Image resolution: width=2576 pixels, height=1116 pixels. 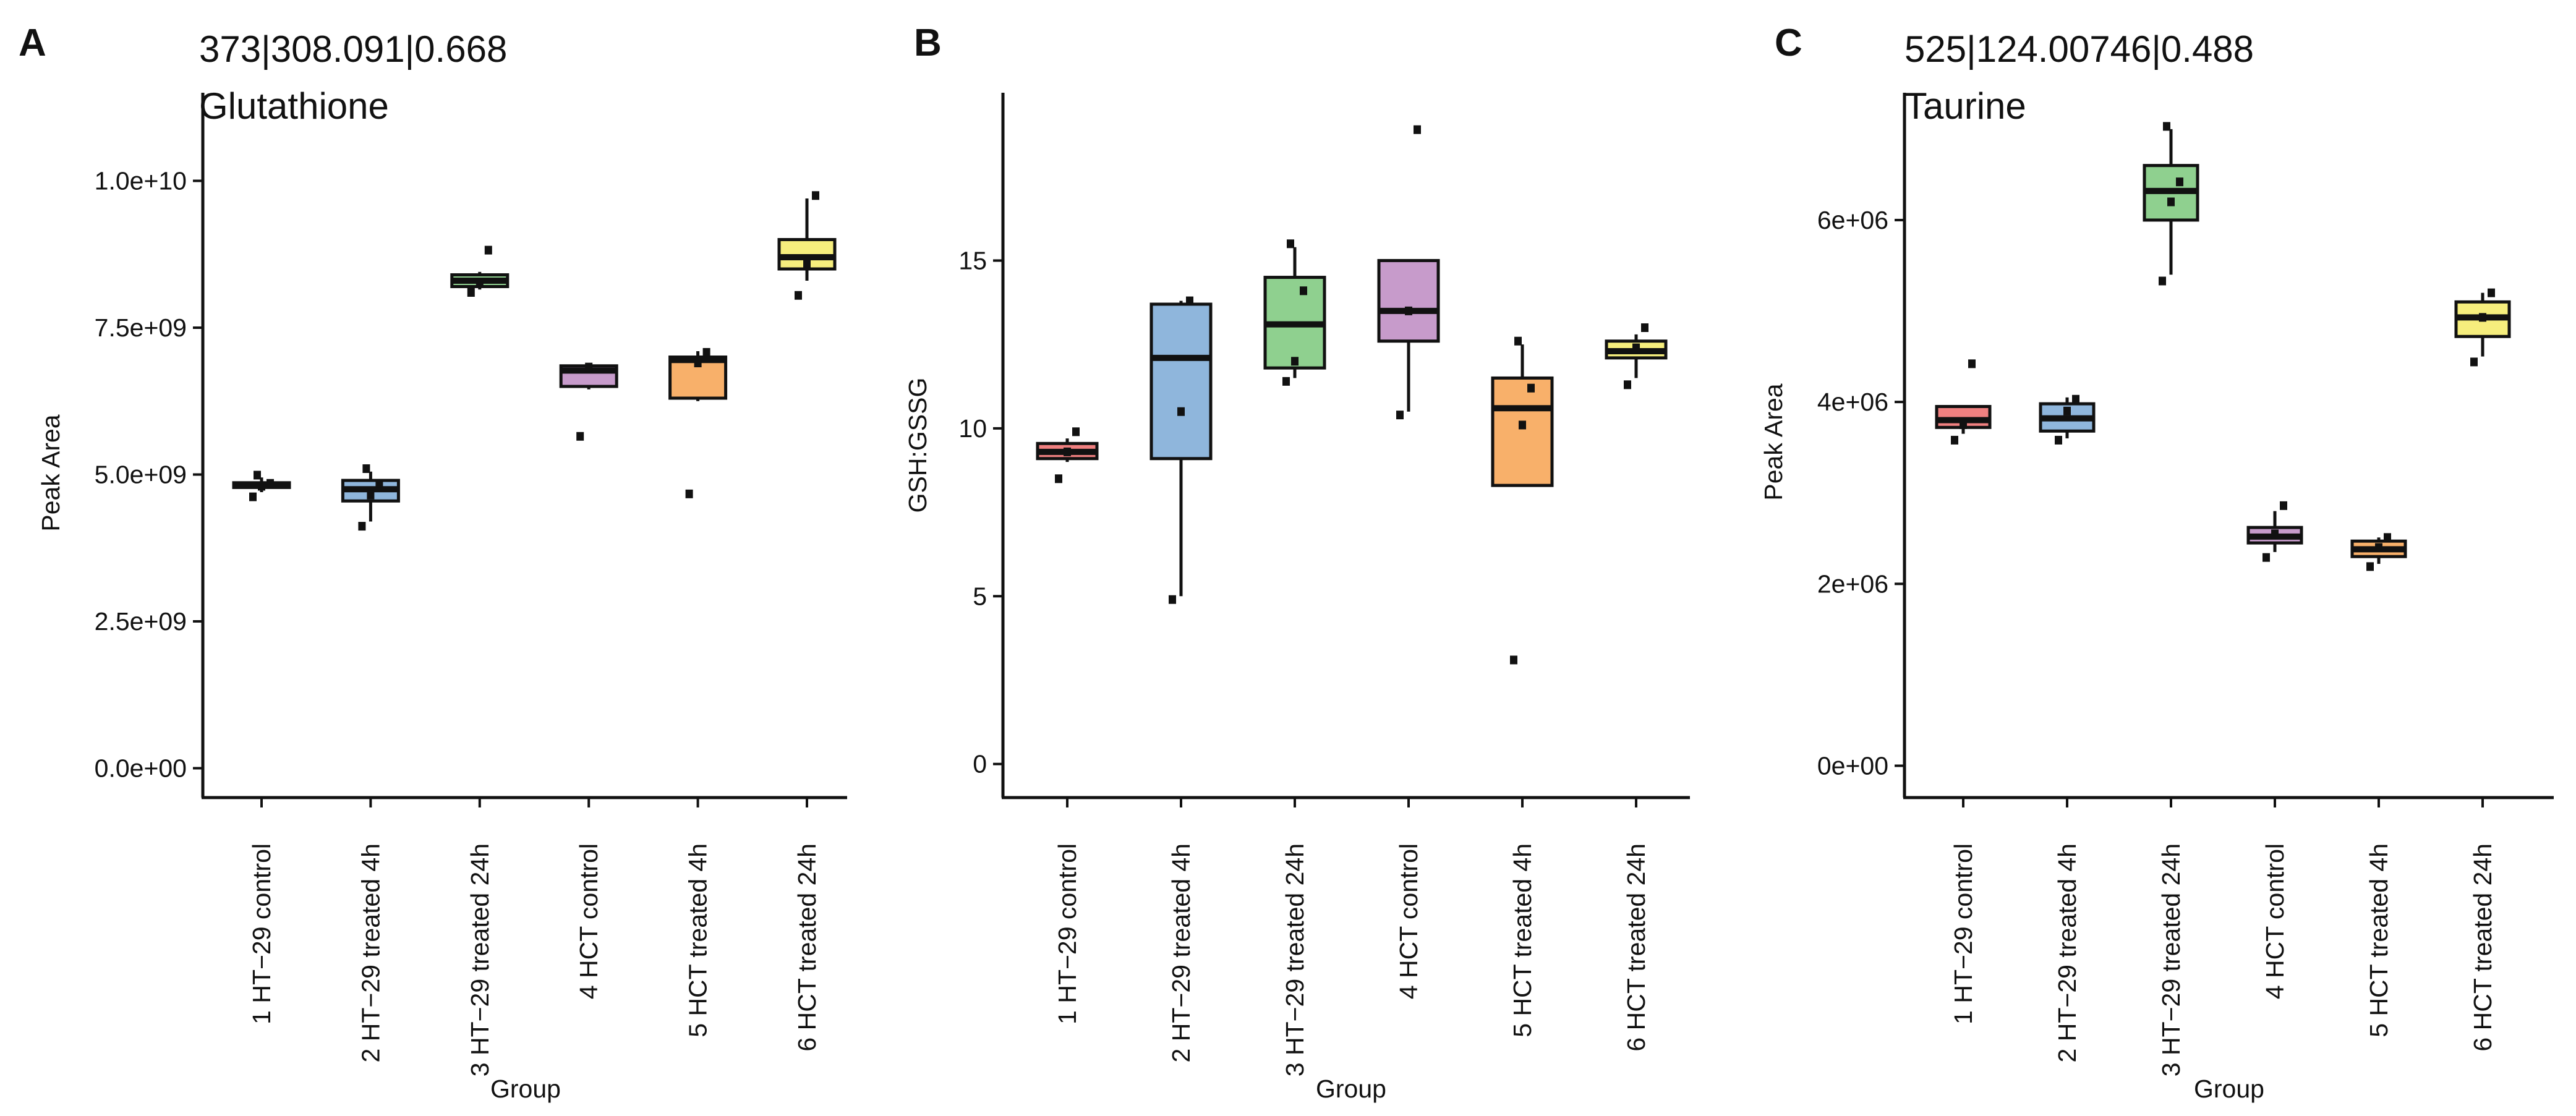 I want to click on panel-b-group-label: 6 HCT treated 24h, so click(x=1636, y=947).